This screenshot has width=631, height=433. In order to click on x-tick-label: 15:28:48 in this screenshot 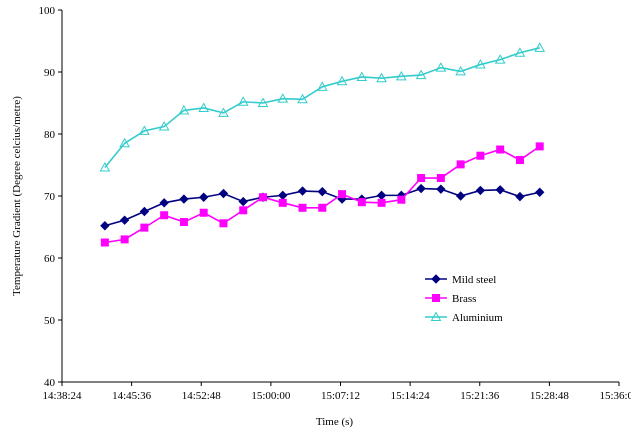, I will do `click(550, 396)`.